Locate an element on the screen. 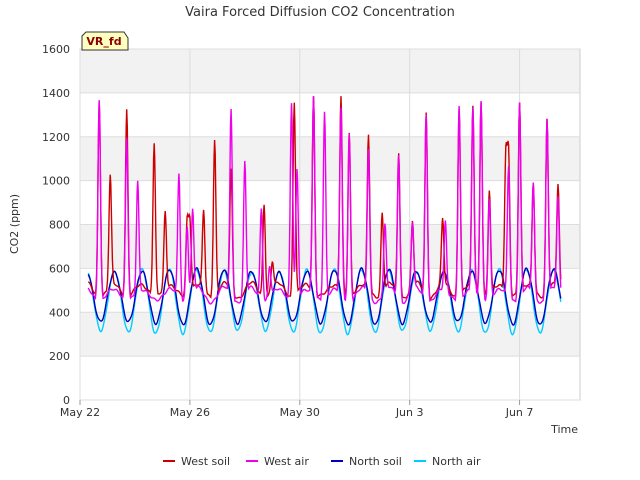 This screenshot has width=640, height=480. y-tick-label: 1000 is located at coordinates (56, 181).